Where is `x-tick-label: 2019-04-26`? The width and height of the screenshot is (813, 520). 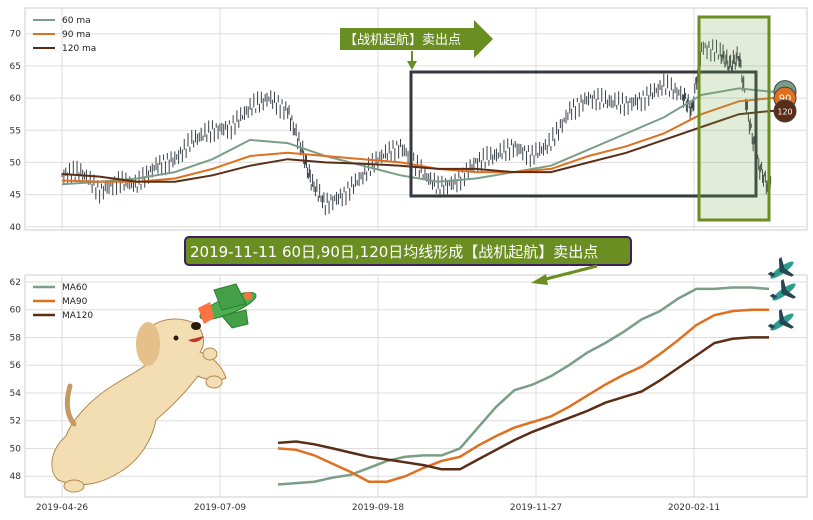 x-tick-label: 2019-04-26 is located at coordinates (62, 508).